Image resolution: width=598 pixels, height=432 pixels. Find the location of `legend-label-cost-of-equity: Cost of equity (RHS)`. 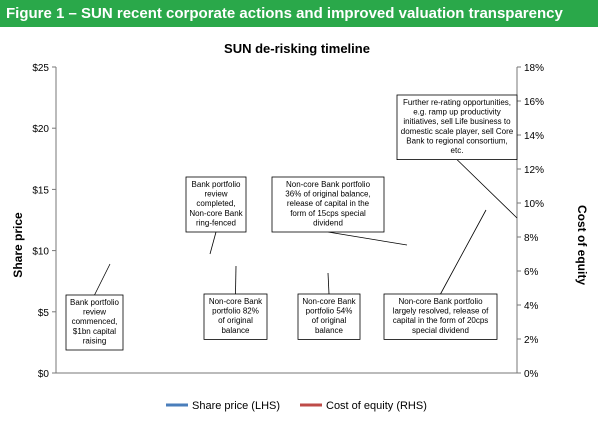

legend-label-cost-of-equity: Cost of equity (RHS) is located at coordinates (376, 406).